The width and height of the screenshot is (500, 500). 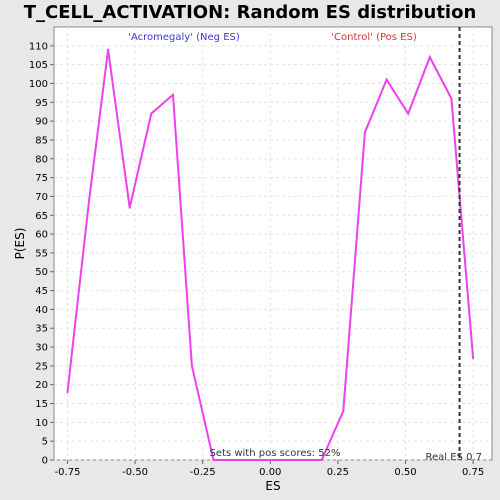 What do you see at coordinates (405, 472) in the screenshot?
I see `x-tick-label: 0.50` at bounding box center [405, 472].